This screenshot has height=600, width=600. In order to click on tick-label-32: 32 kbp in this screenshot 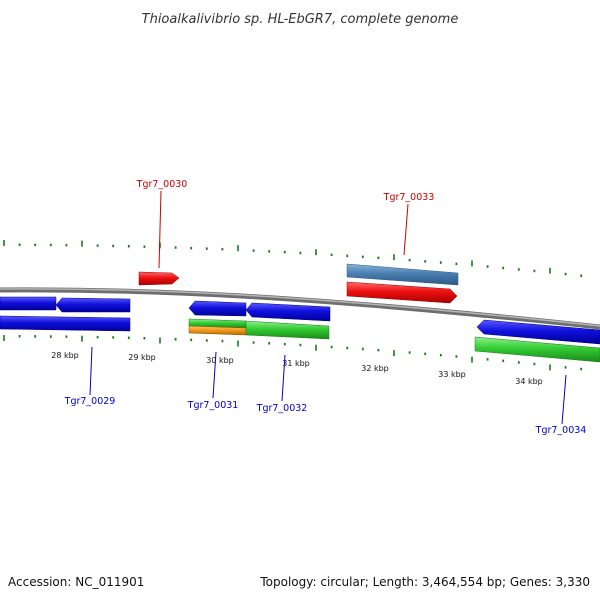, I will do `click(375, 368)`.